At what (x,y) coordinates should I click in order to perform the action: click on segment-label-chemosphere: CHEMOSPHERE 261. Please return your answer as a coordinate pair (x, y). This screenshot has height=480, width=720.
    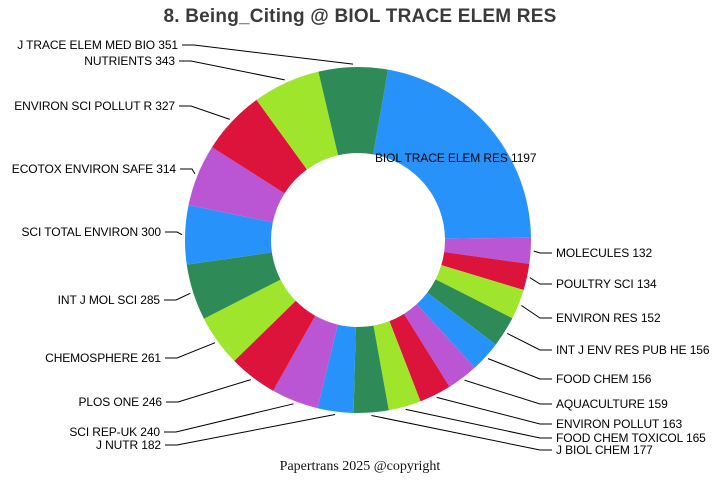
    Looking at the image, I should click on (103, 358).